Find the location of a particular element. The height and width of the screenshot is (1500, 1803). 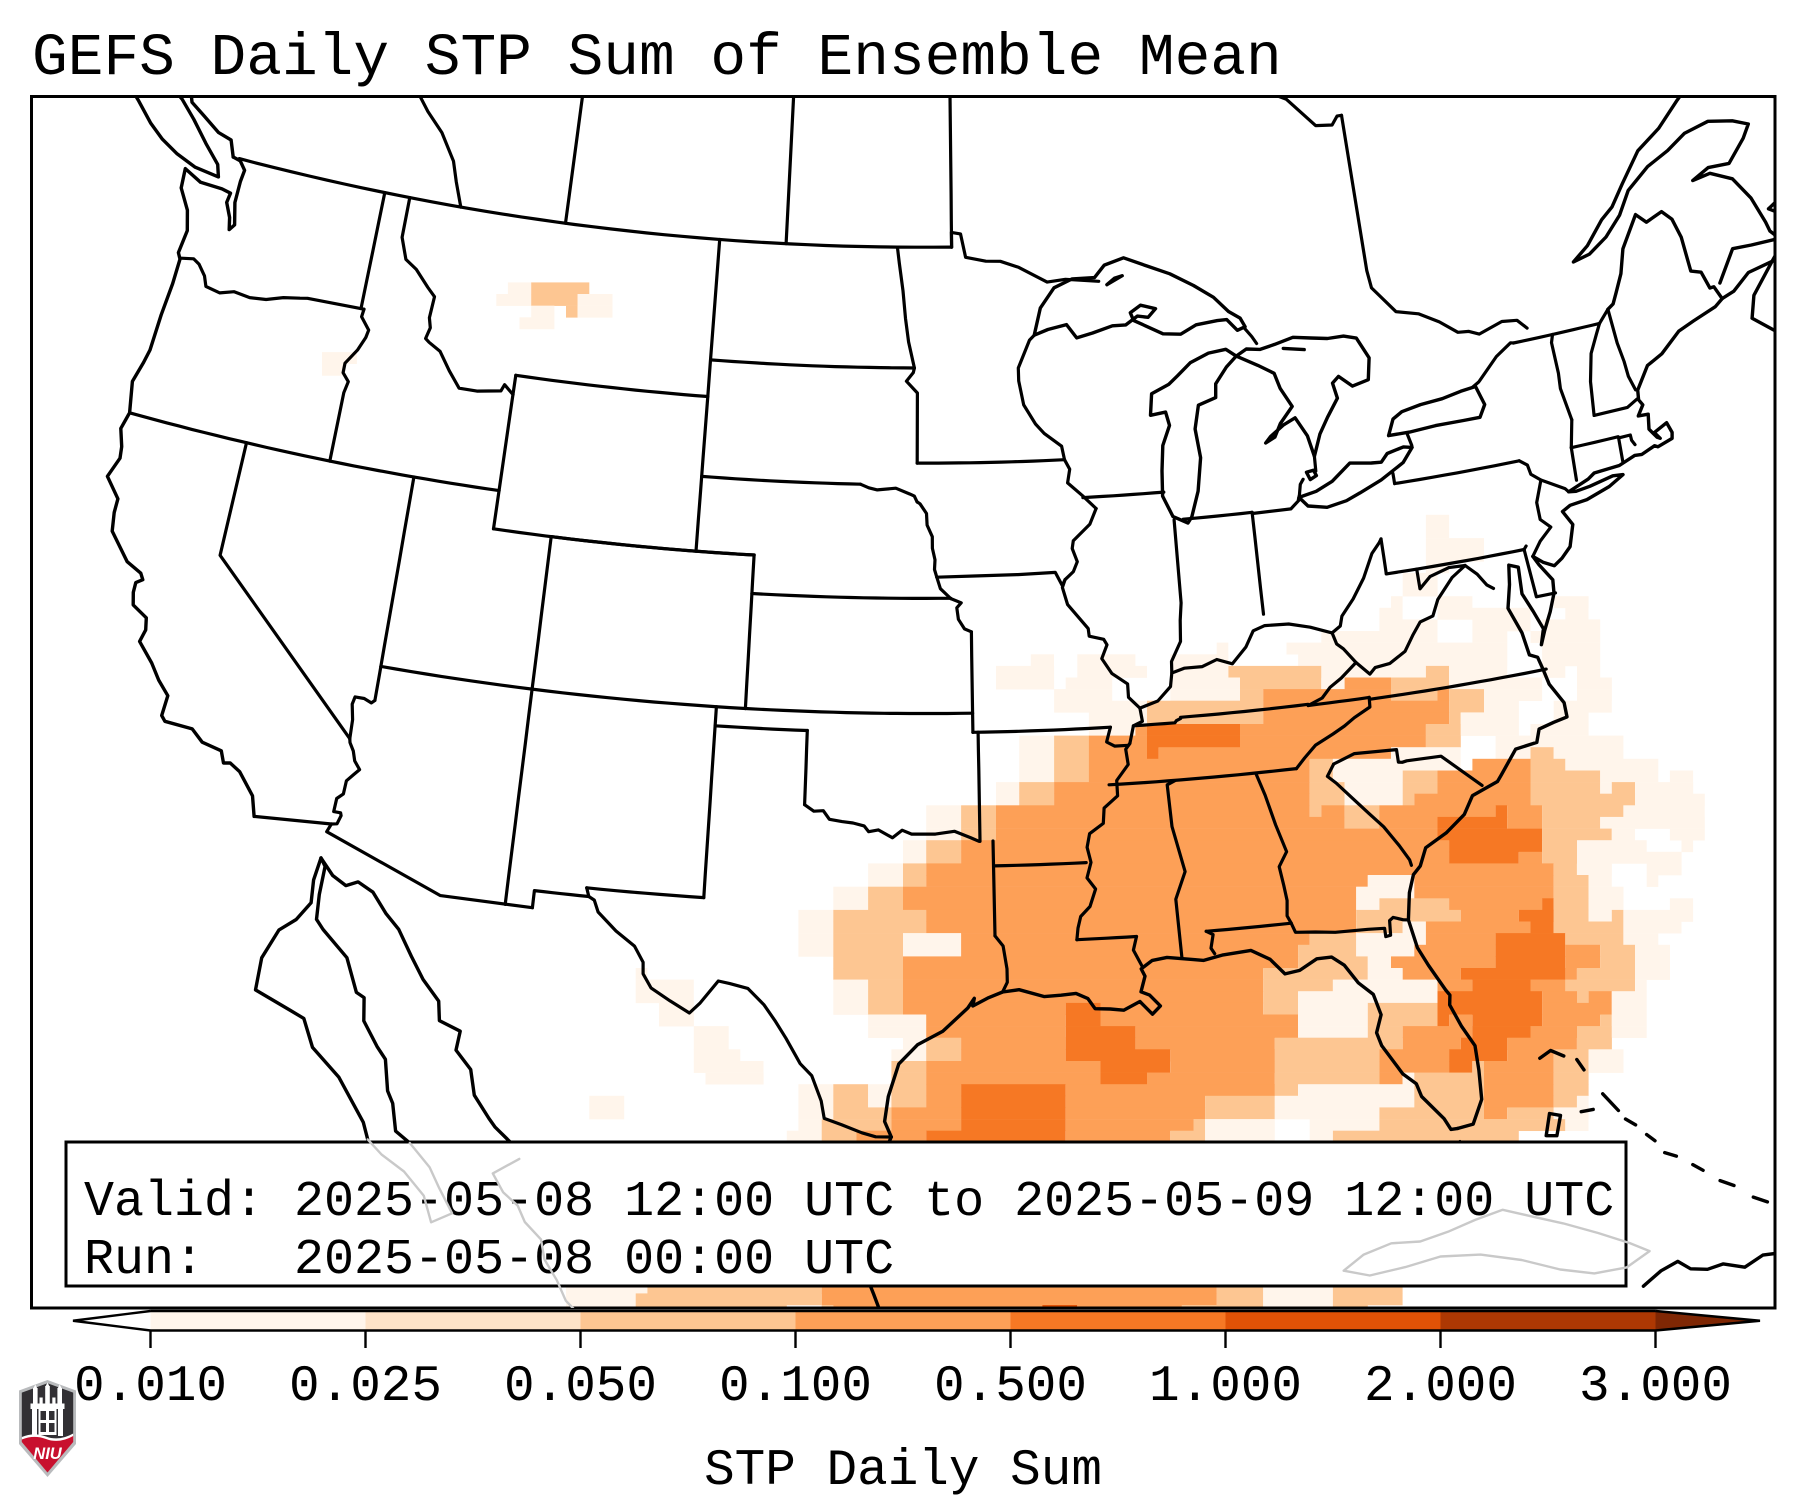

svg-text: 0.050 is located at coordinates (580, 1387).